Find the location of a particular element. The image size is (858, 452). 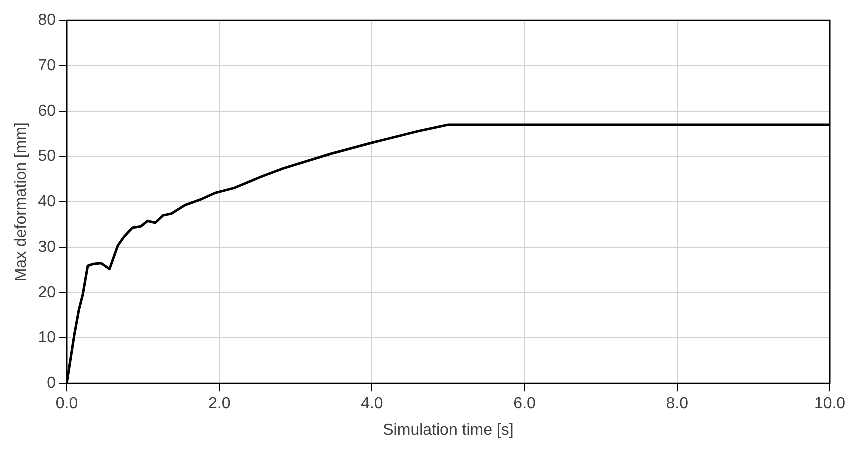

y-tick-label: 50 is located at coordinates (47, 157).